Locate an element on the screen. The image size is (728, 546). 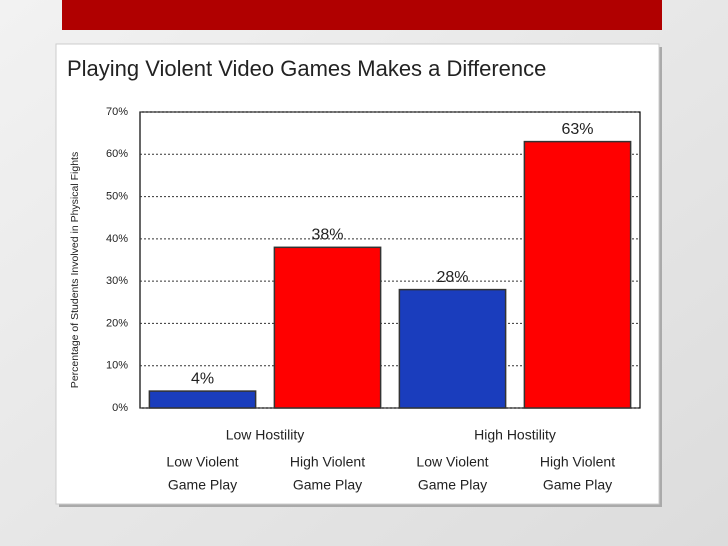
y-tick-label: 70% is located at coordinates (117, 112).